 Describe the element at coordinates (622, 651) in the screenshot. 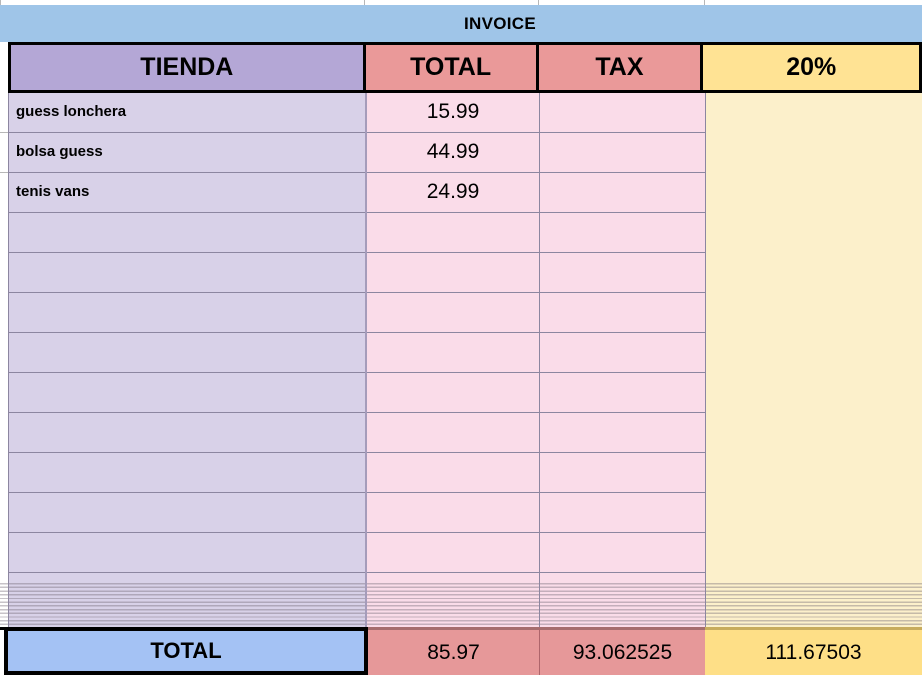

I see `footer-tax-cell: 93.062525` at that location.